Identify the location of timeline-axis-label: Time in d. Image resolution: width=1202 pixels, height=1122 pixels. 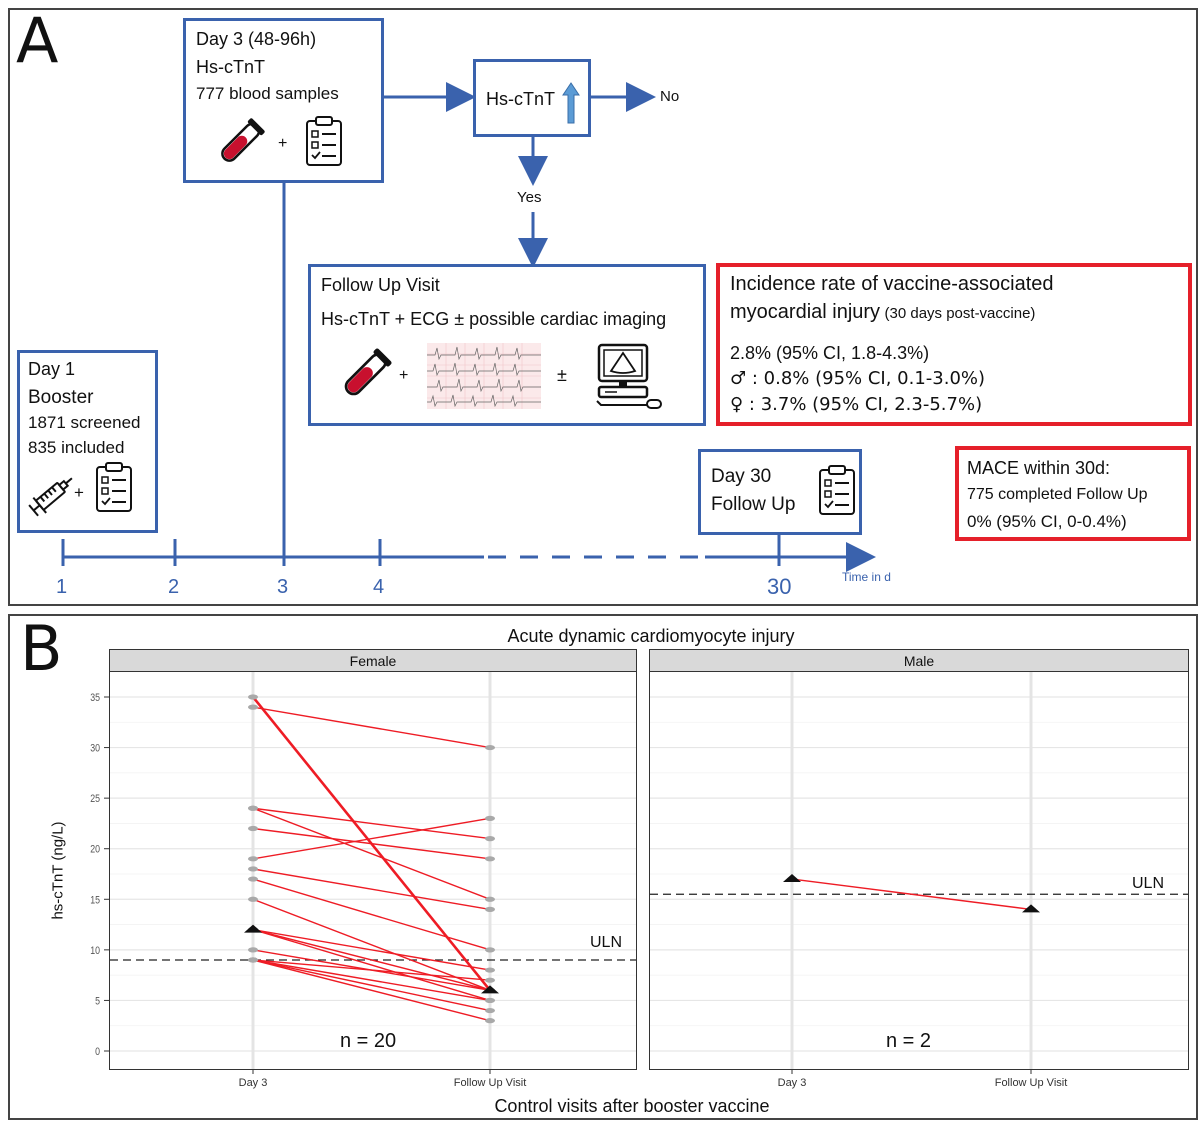
(866, 577).